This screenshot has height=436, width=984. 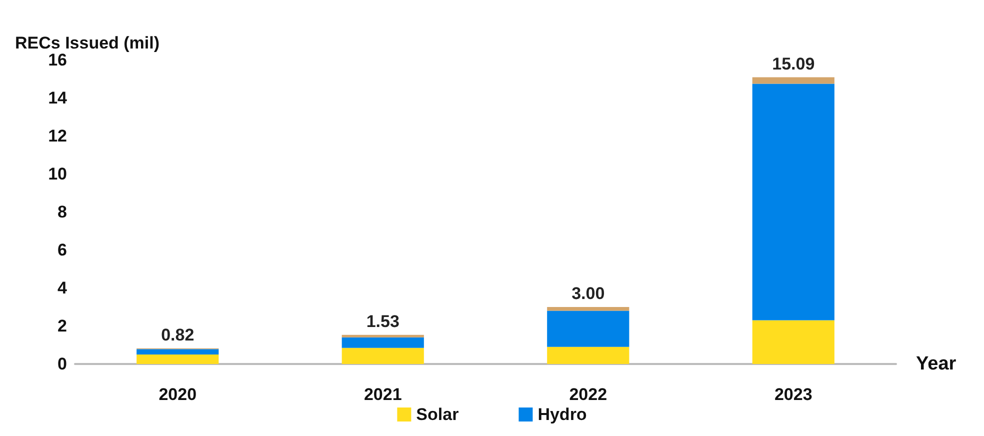 What do you see at coordinates (62, 326) in the screenshot?
I see `y-tick-label: 2` at bounding box center [62, 326].